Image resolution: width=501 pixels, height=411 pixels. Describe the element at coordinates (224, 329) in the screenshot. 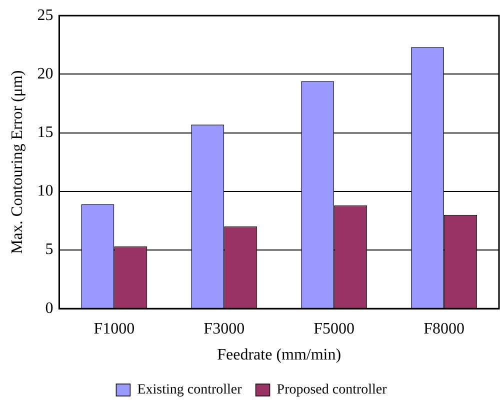

I see `x-tick-label: F3000` at that location.